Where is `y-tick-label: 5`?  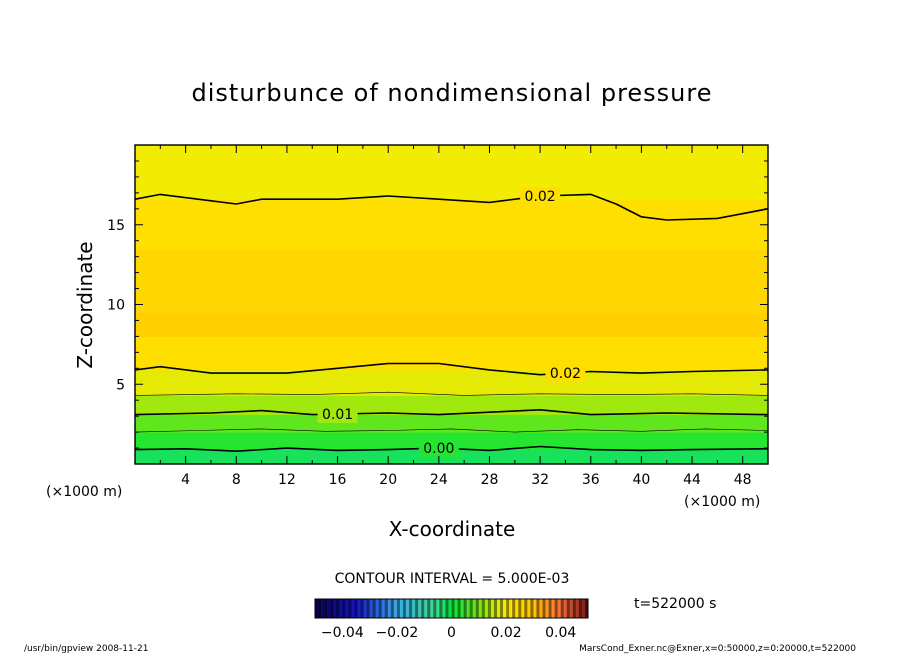
y-tick-label: 5 is located at coordinates (120, 385).